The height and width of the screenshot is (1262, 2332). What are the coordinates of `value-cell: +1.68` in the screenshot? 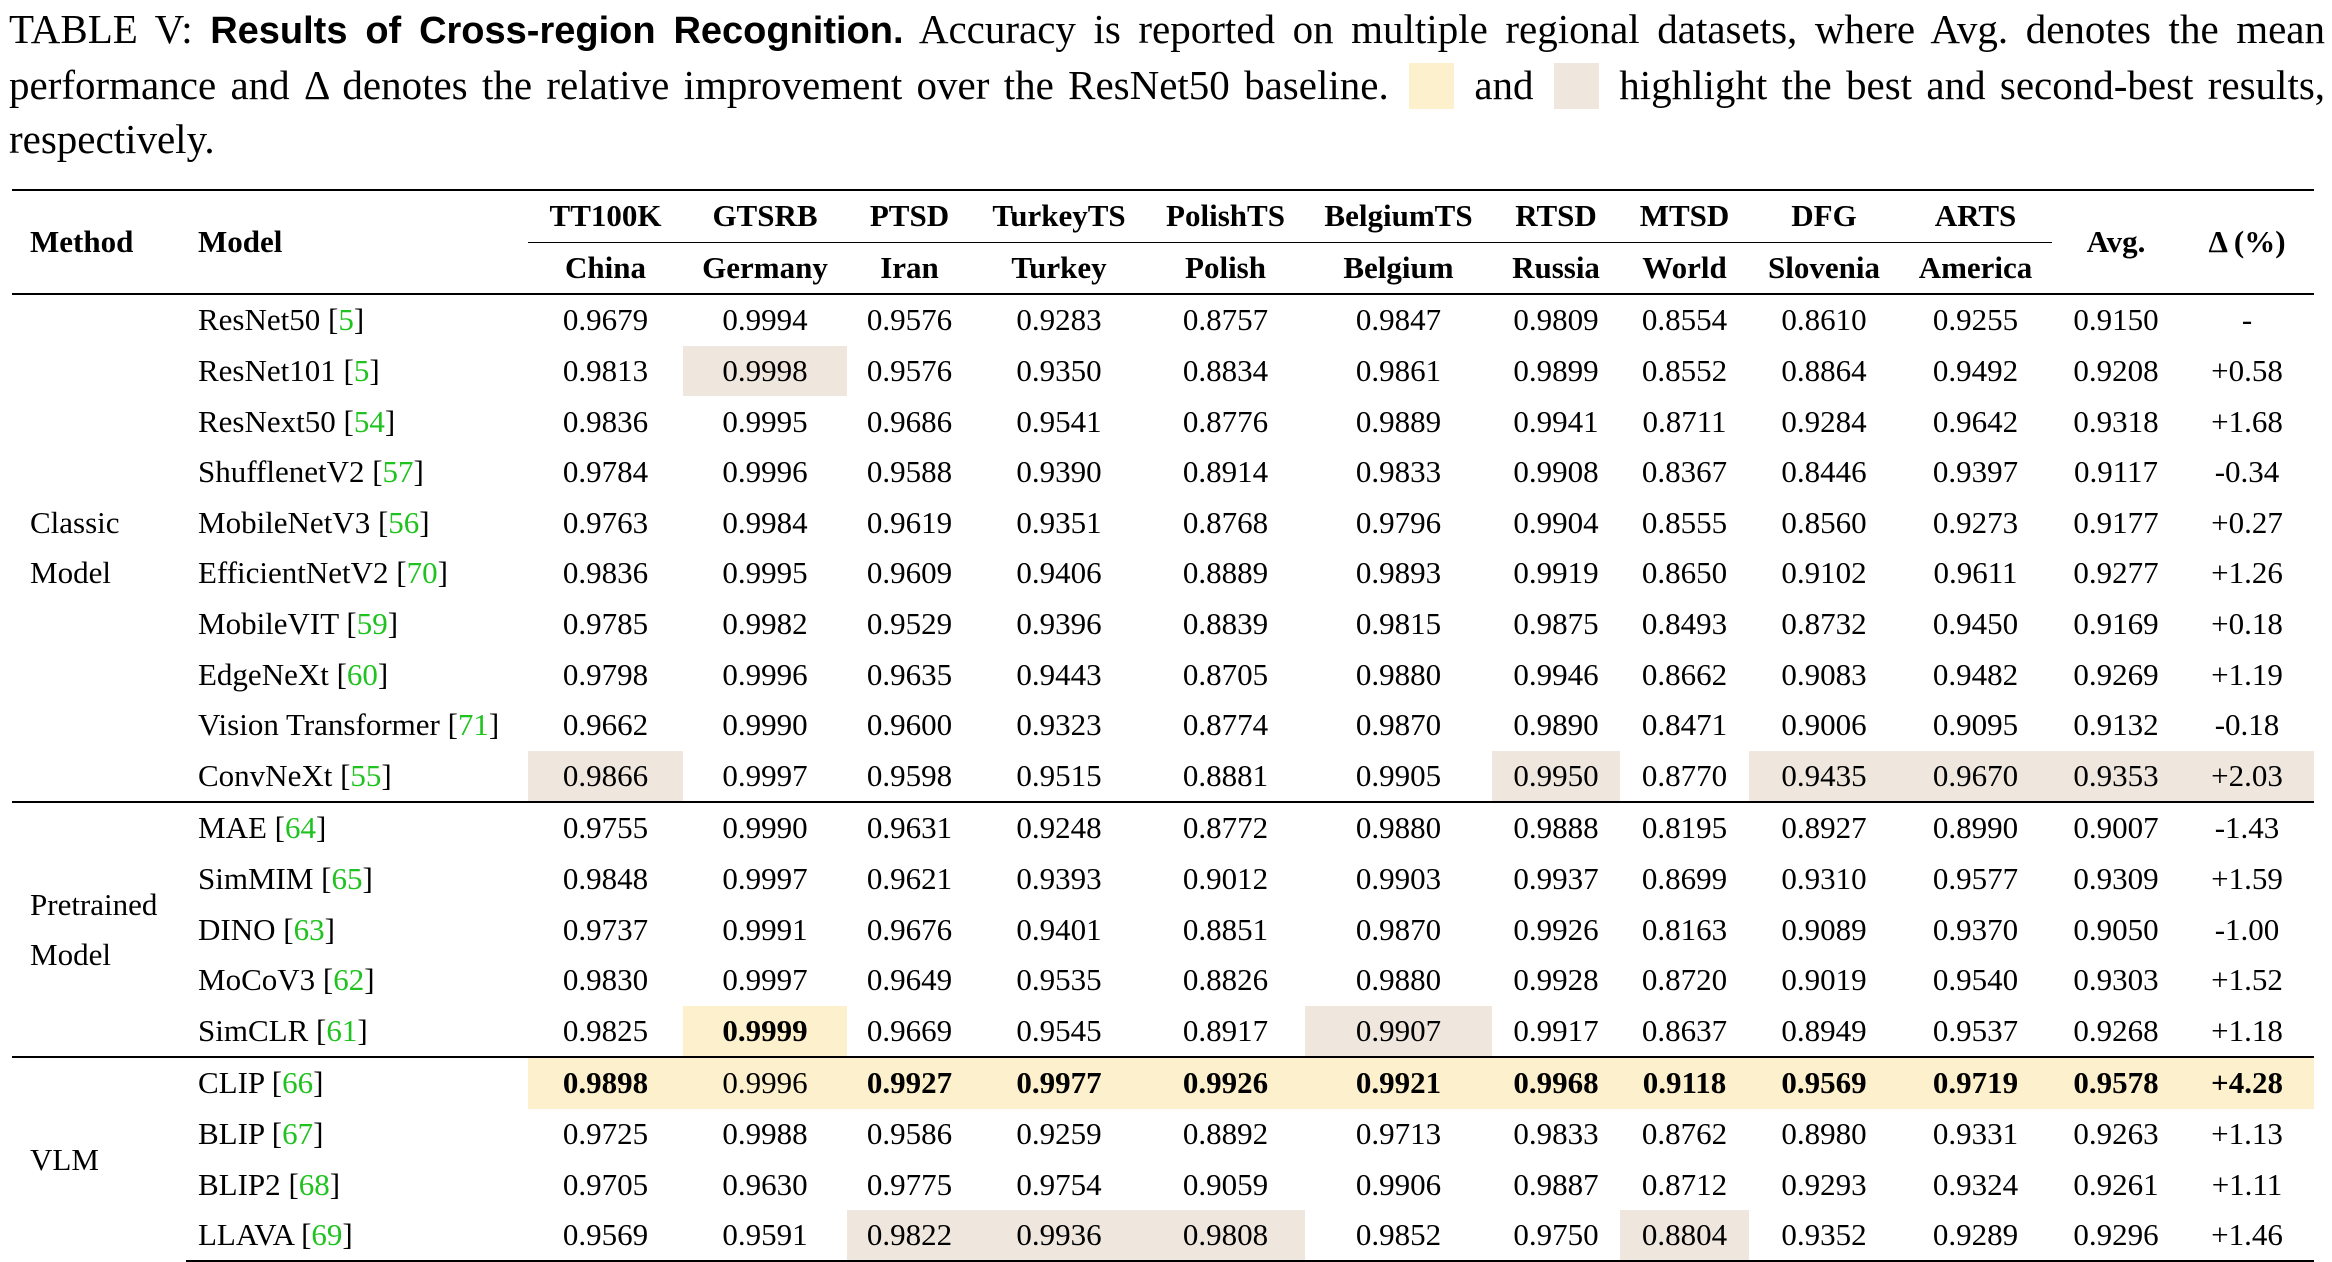 It's located at (2247, 421).